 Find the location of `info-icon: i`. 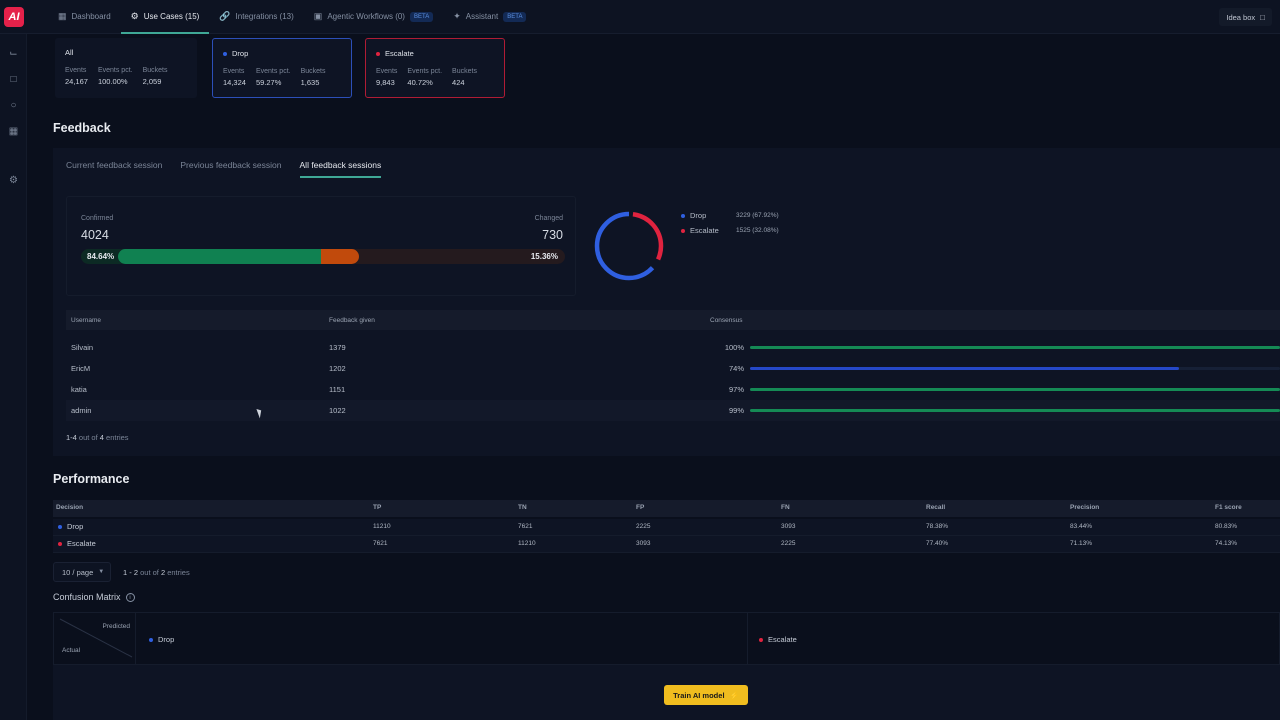

info-icon: i is located at coordinates (130, 597).